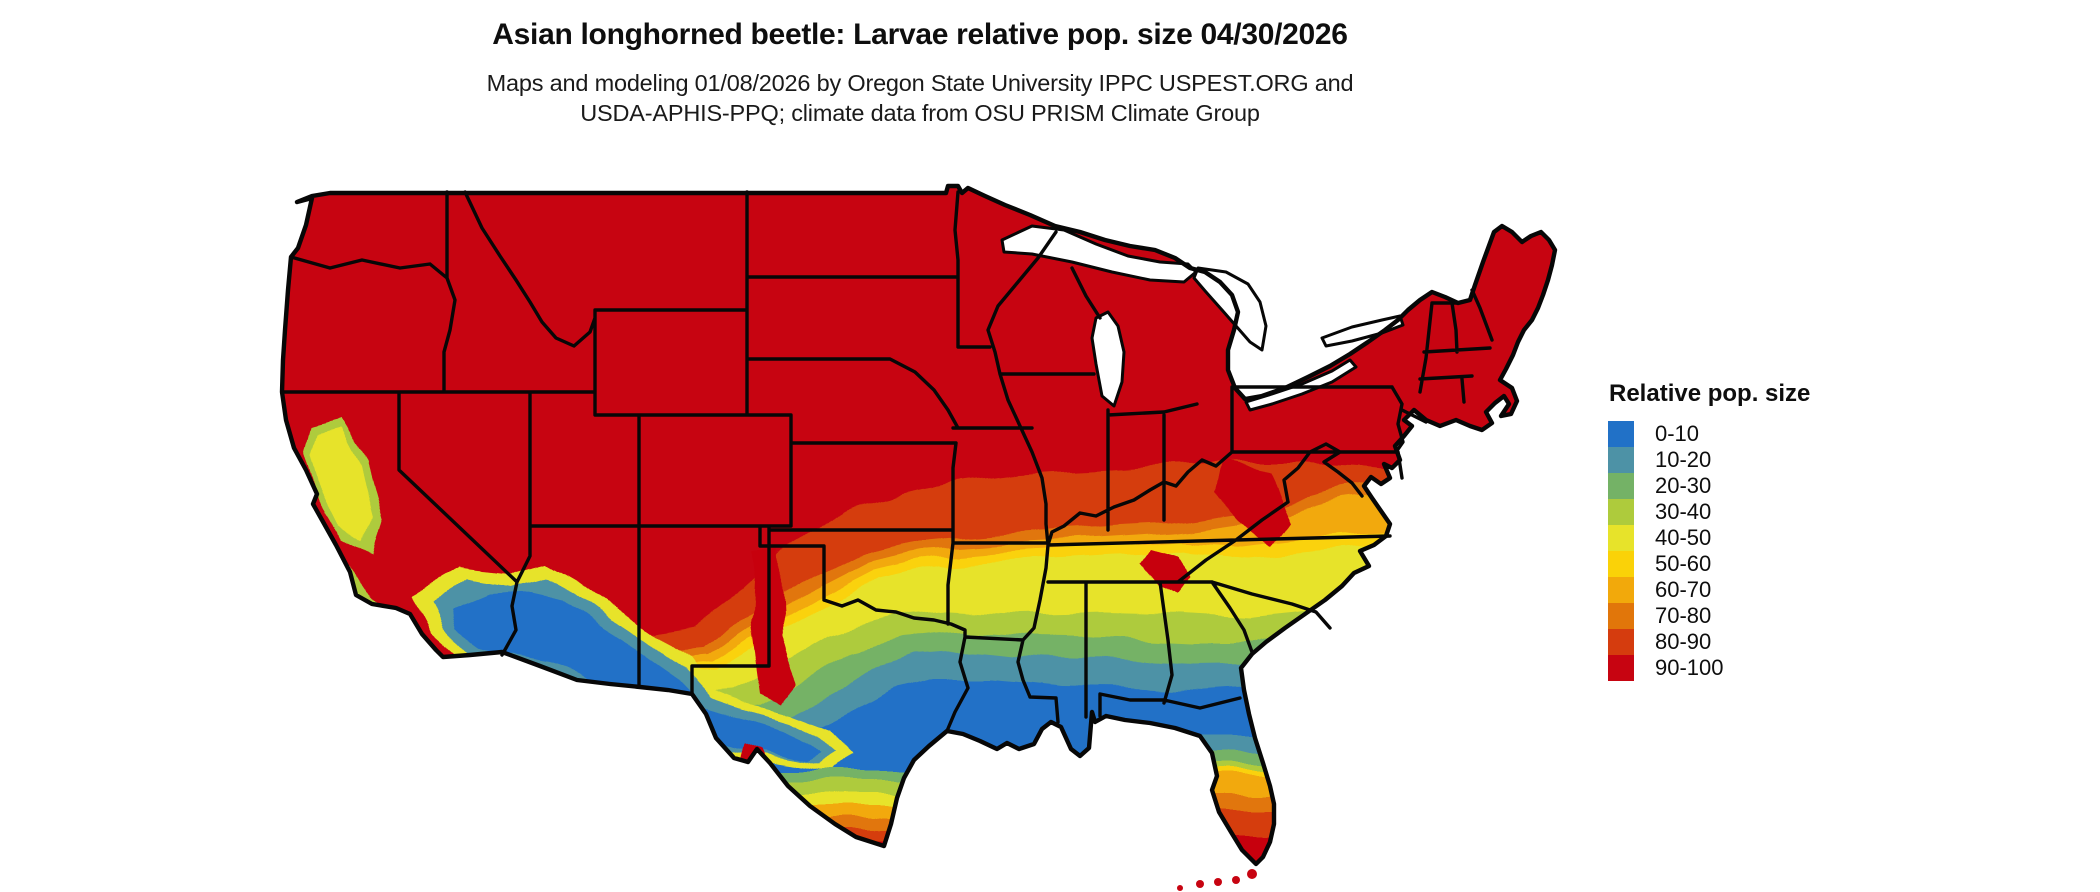 Image resolution: width=2100 pixels, height=892 pixels. I want to click on map-channel-islands, so click(386, 629).